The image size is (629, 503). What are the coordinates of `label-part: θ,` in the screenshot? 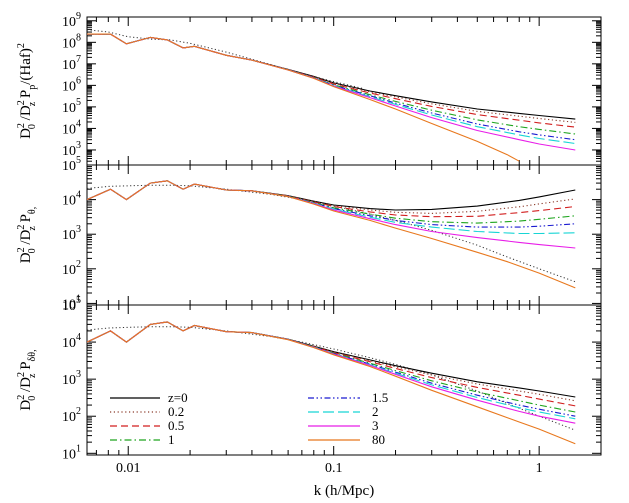 It's located at (32, 210).